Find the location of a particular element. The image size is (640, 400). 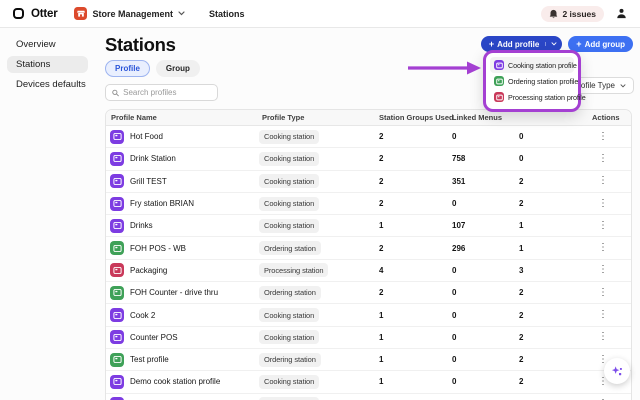

add-profile-caret is located at coordinates (551, 44).